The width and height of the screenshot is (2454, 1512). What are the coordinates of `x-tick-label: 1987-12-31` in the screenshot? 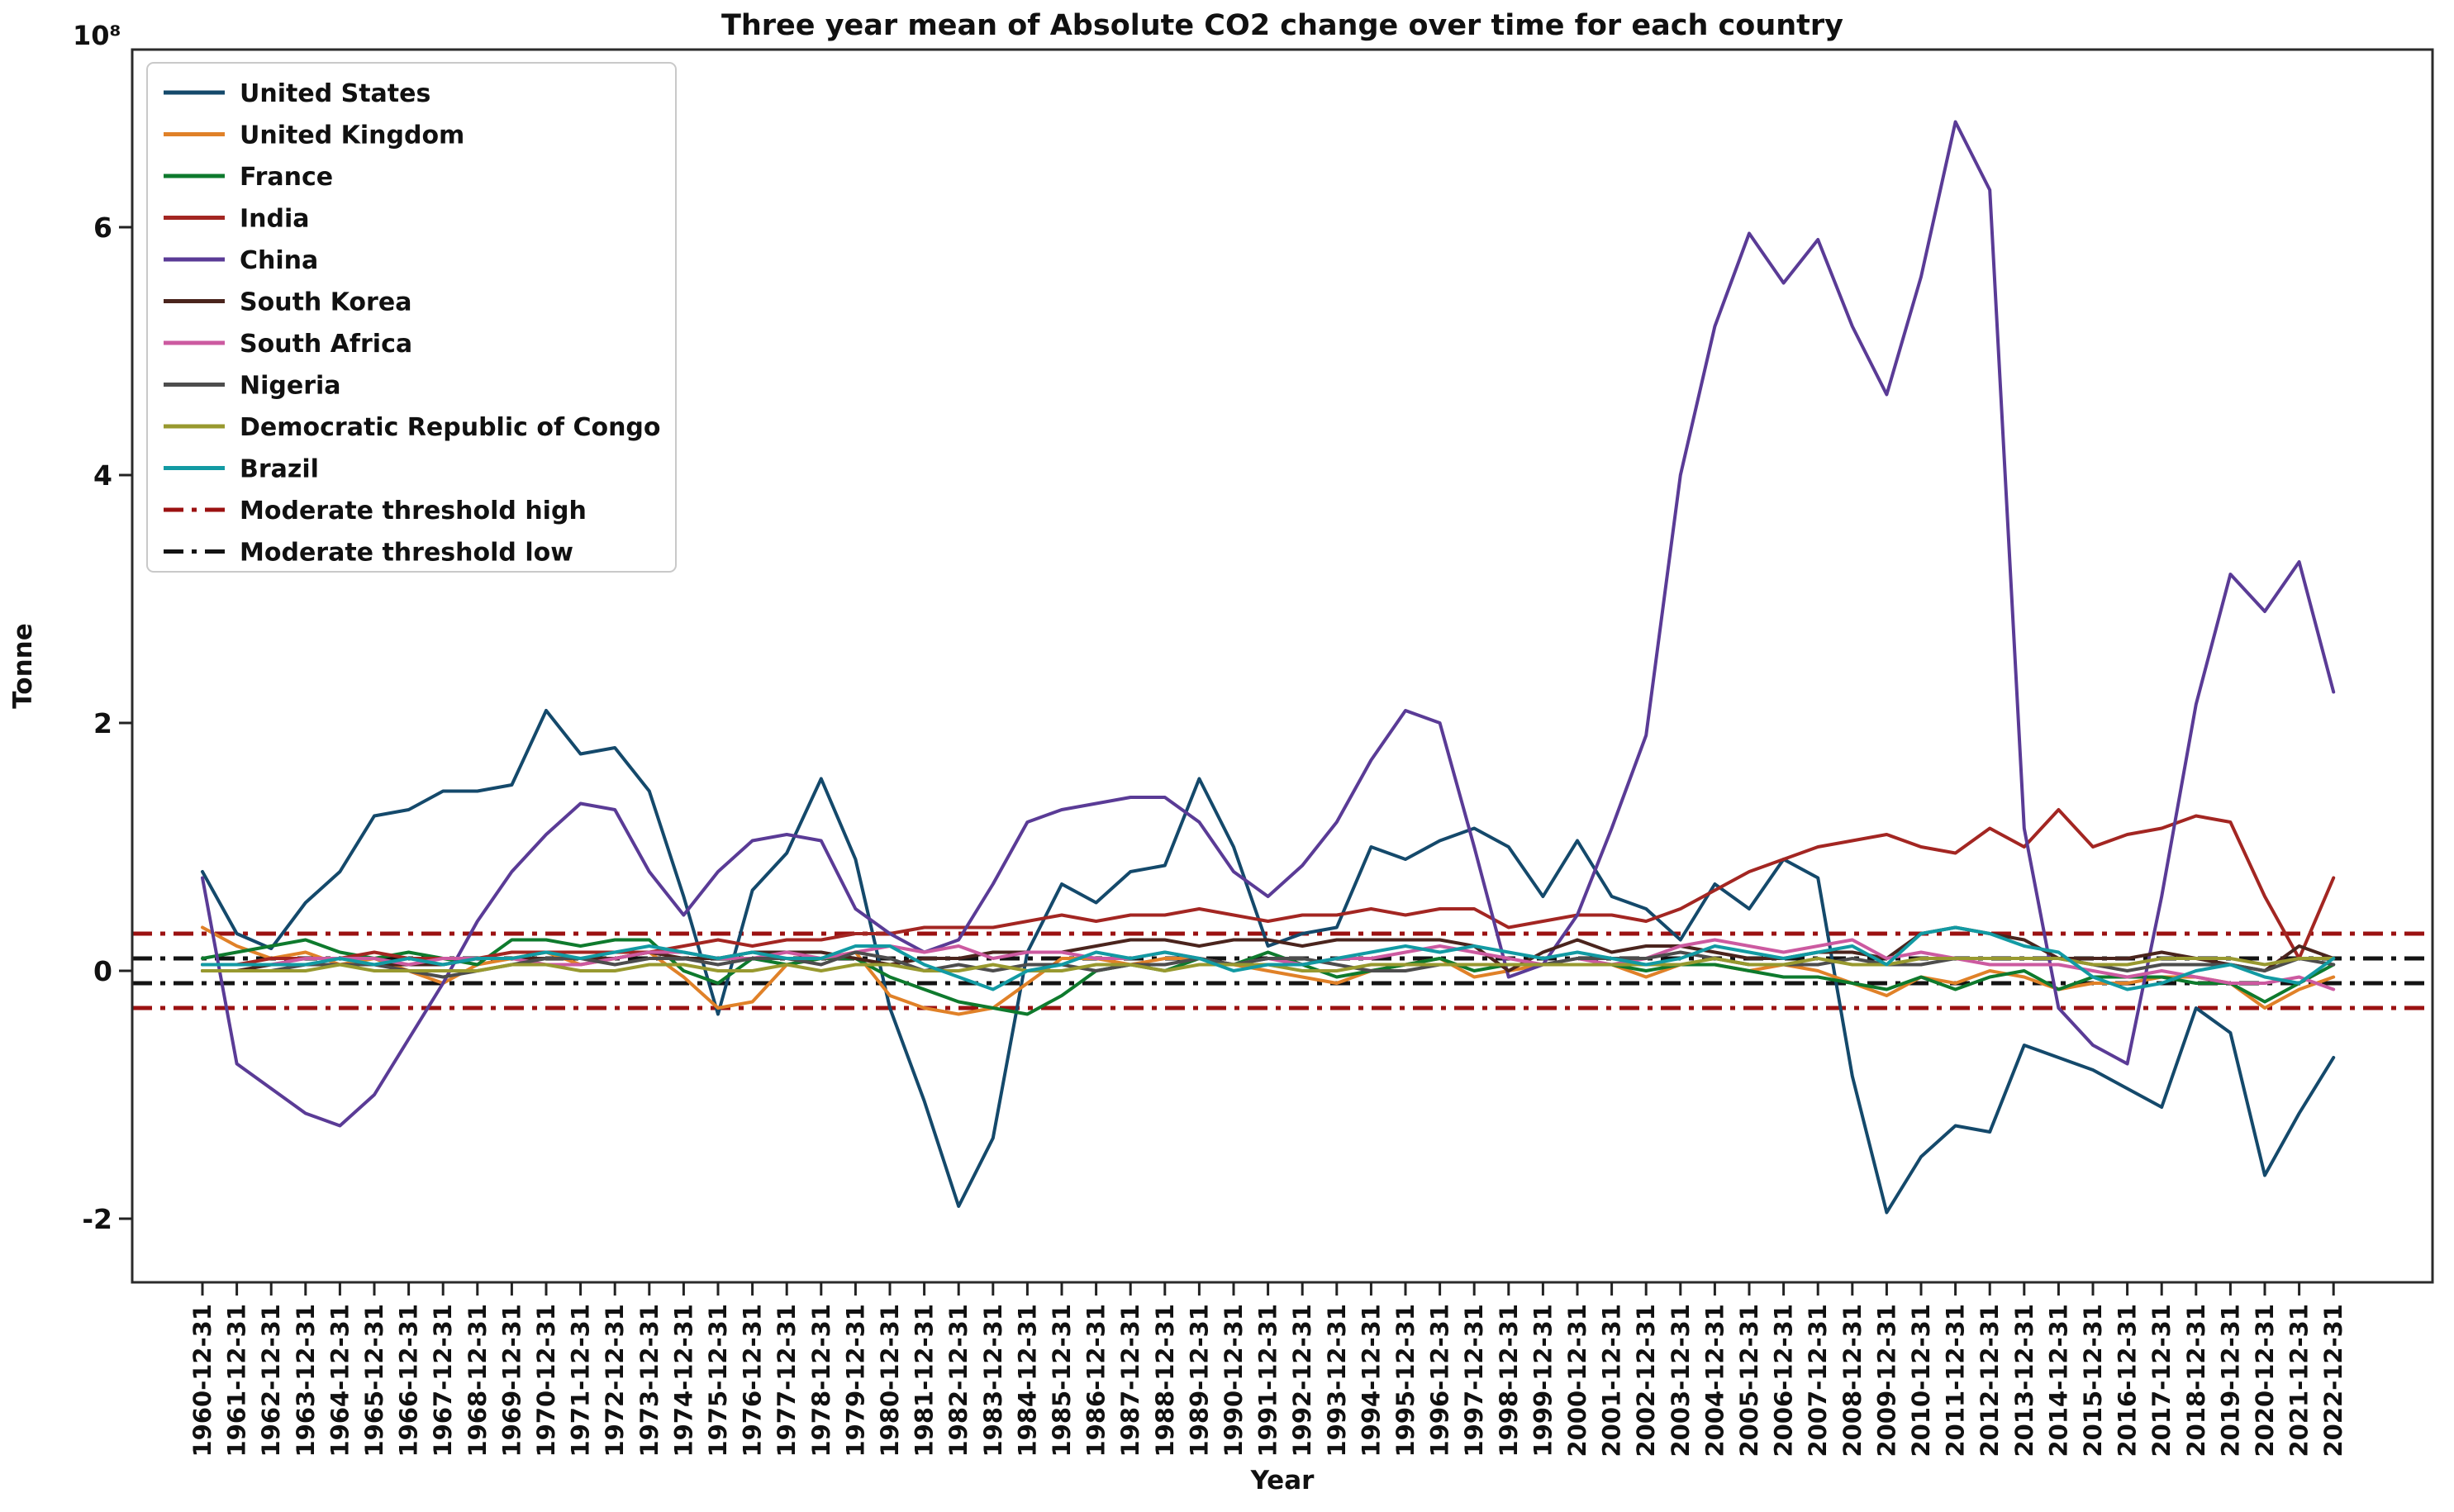 It's located at (1130, 1380).